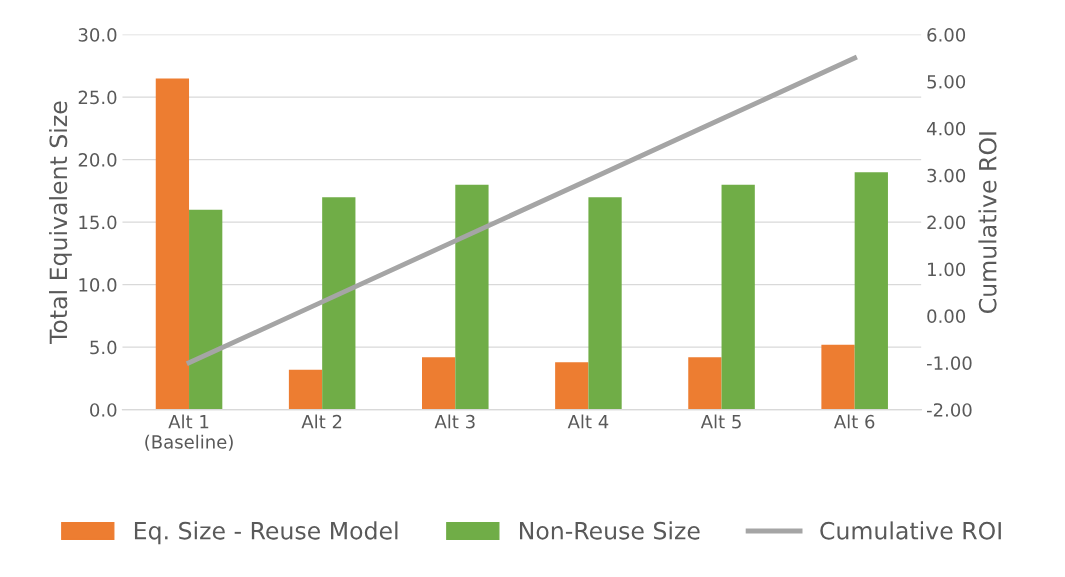  Describe the element at coordinates (97, 35) in the screenshot. I see `y-tick-label: 30.0` at that location.